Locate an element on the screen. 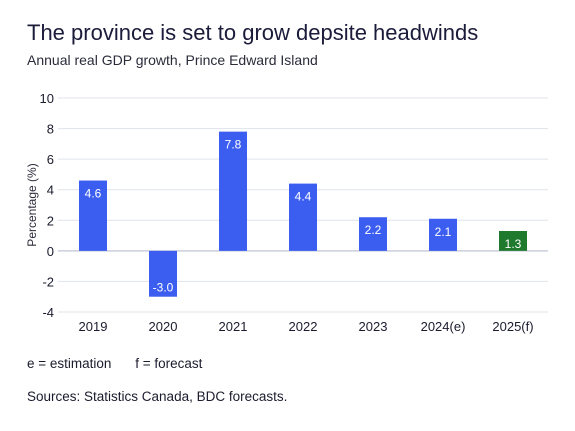 The height and width of the screenshot is (431, 575). x-axis-ticks: 2019 2020 2021 2022 2023 2024(e) 2025(f) is located at coordinates (306, 326).